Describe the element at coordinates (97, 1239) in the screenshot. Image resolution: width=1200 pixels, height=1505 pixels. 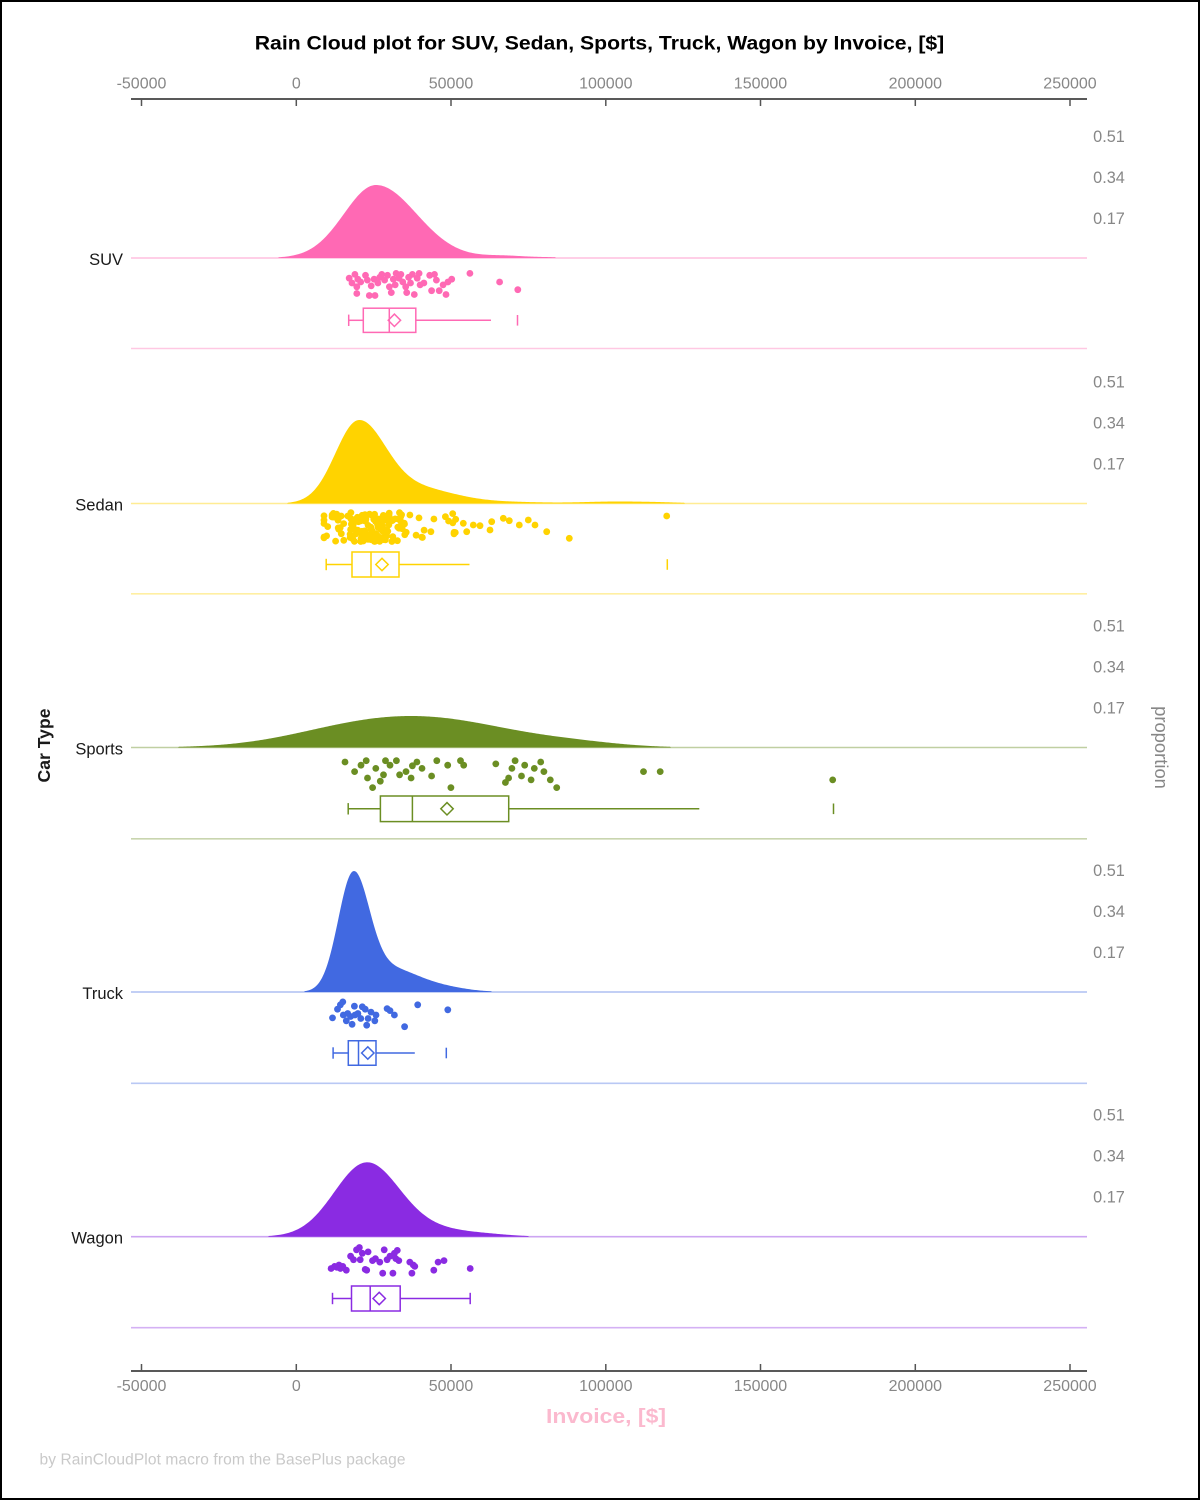
I see `svg-text: Wagon` at that location.